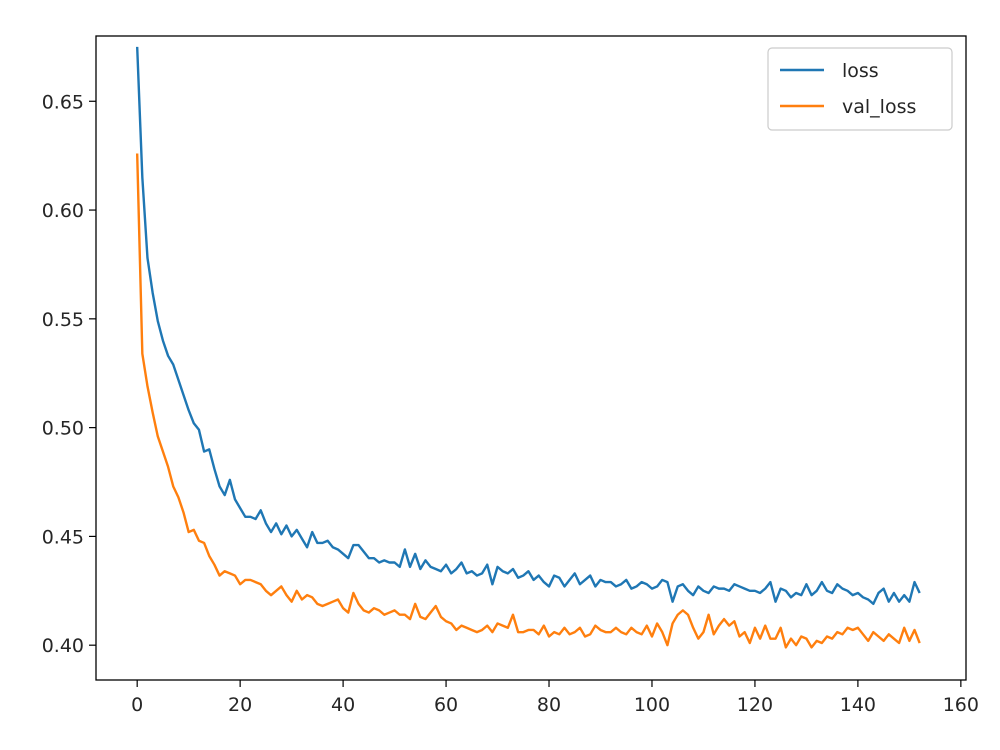 This screenshot has height=750, width=1000. I want to click on y-tick-label: 0.45, so click(63, 537).